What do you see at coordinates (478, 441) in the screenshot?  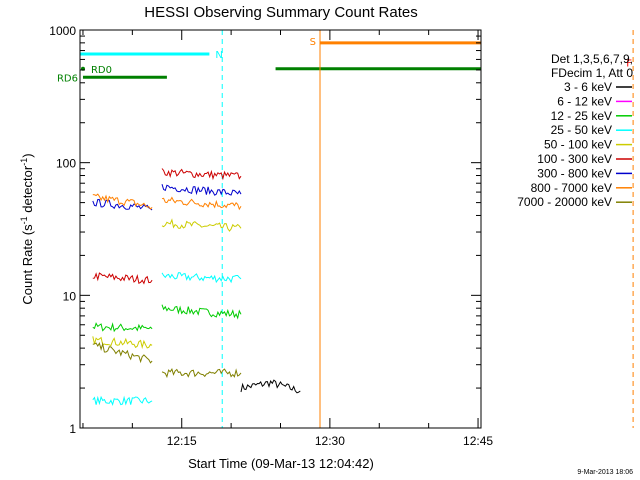 I see `x-tick-label: 12:45` at bounding box center [478, 441].